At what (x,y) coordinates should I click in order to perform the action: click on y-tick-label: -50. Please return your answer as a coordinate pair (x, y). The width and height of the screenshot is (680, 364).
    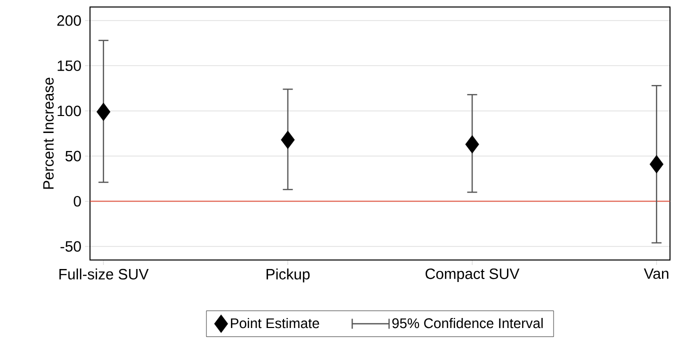
    Looking at the image, I should click on (70, 246).